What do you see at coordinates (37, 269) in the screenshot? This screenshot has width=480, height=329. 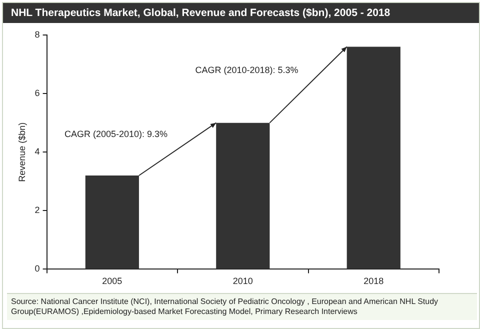 I see `y-tick-label: 0` at bounding box center [37, 269].